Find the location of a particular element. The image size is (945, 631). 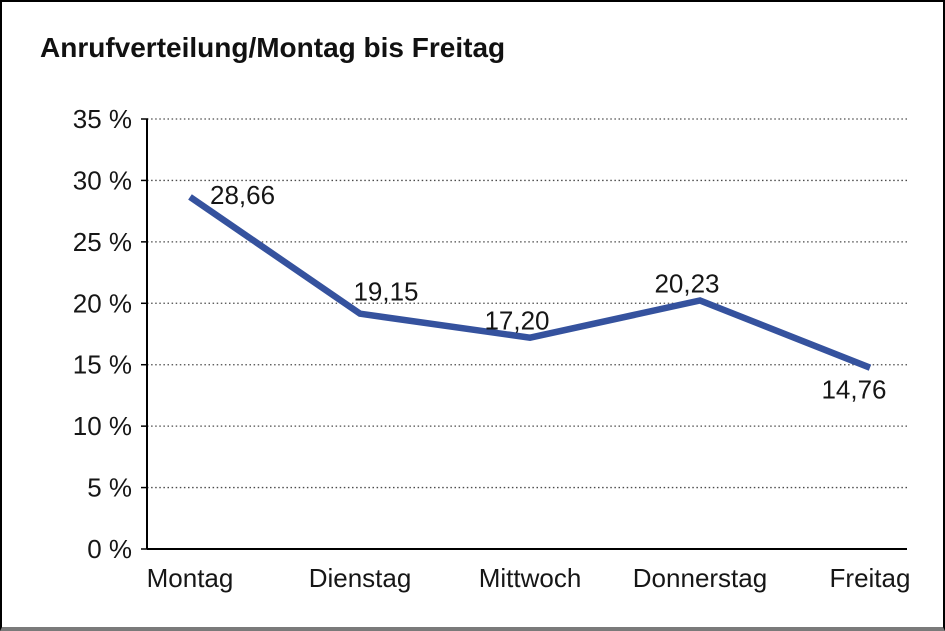

data-label: 17,20 is located at coordinates (516, 321).